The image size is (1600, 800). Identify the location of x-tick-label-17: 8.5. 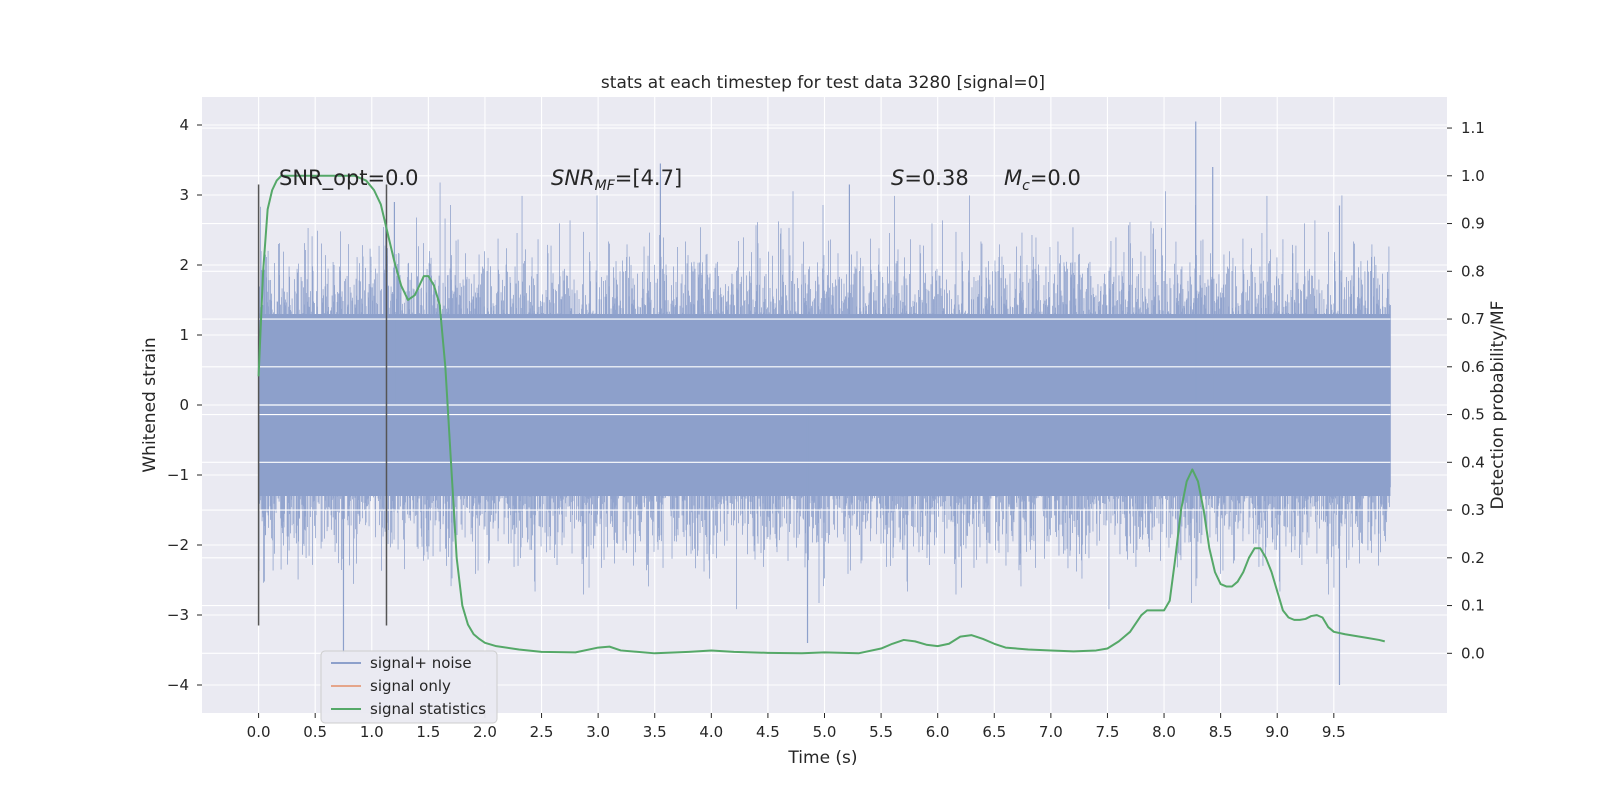
(1221, 732).